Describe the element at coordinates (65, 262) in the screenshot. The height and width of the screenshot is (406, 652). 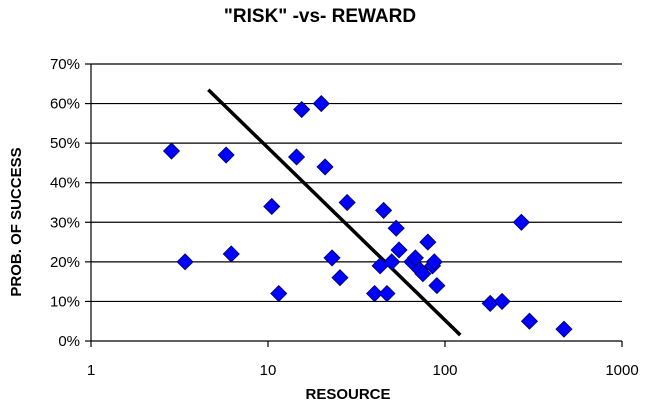
I see `y-tick-label: 20%` at that location.